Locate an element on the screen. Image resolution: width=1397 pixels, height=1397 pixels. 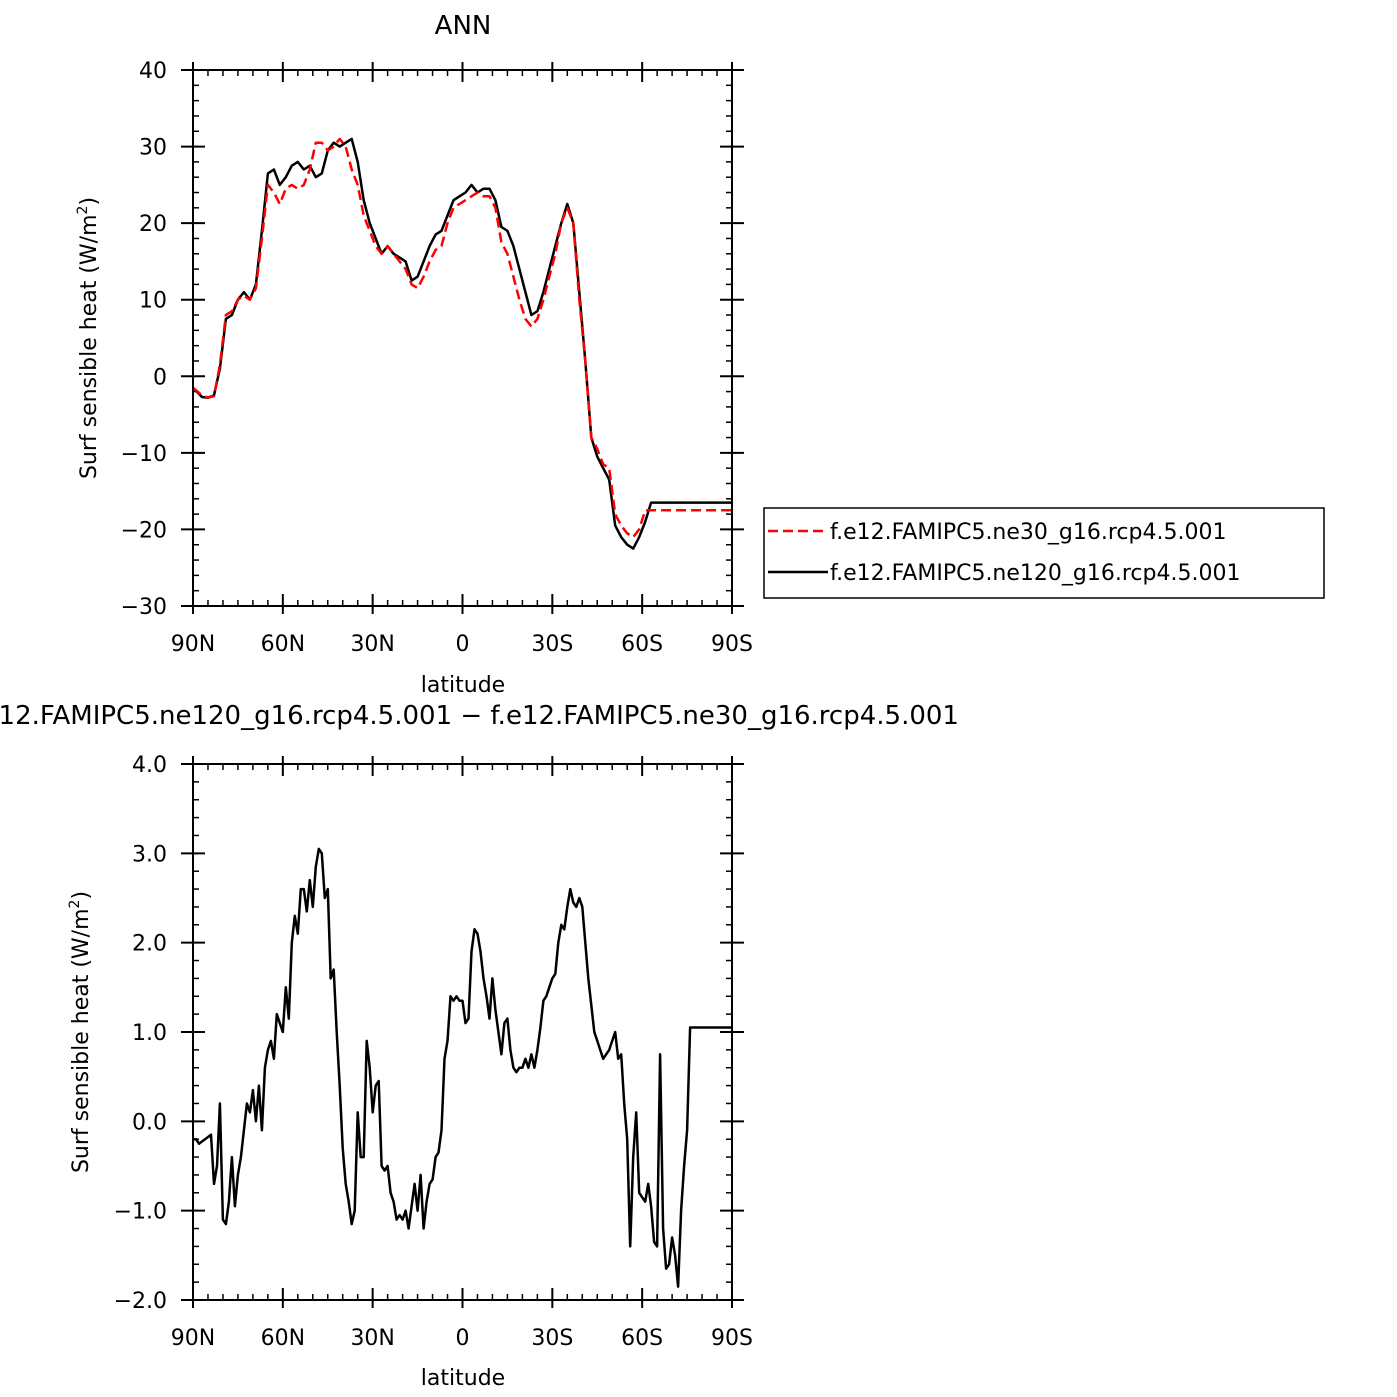
legend-box is located at coordinates (1044, 553).